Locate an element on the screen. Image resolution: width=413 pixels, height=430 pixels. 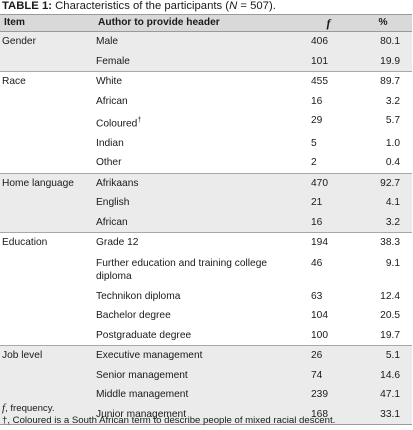
table-row: Indian 5 1.0 is located at coordinates (206, 144).